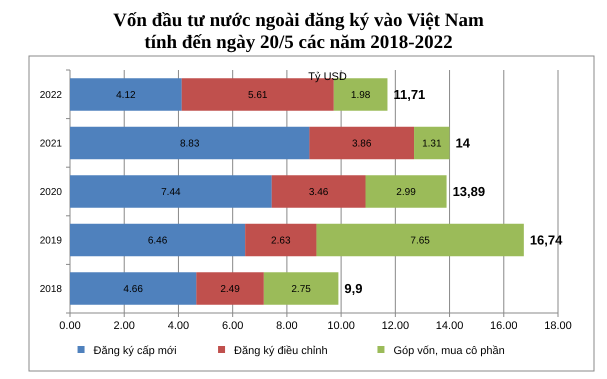 This screenshot has width=607, height=379. I want to click on x-tick-label: 8.00, so click(287, 326).